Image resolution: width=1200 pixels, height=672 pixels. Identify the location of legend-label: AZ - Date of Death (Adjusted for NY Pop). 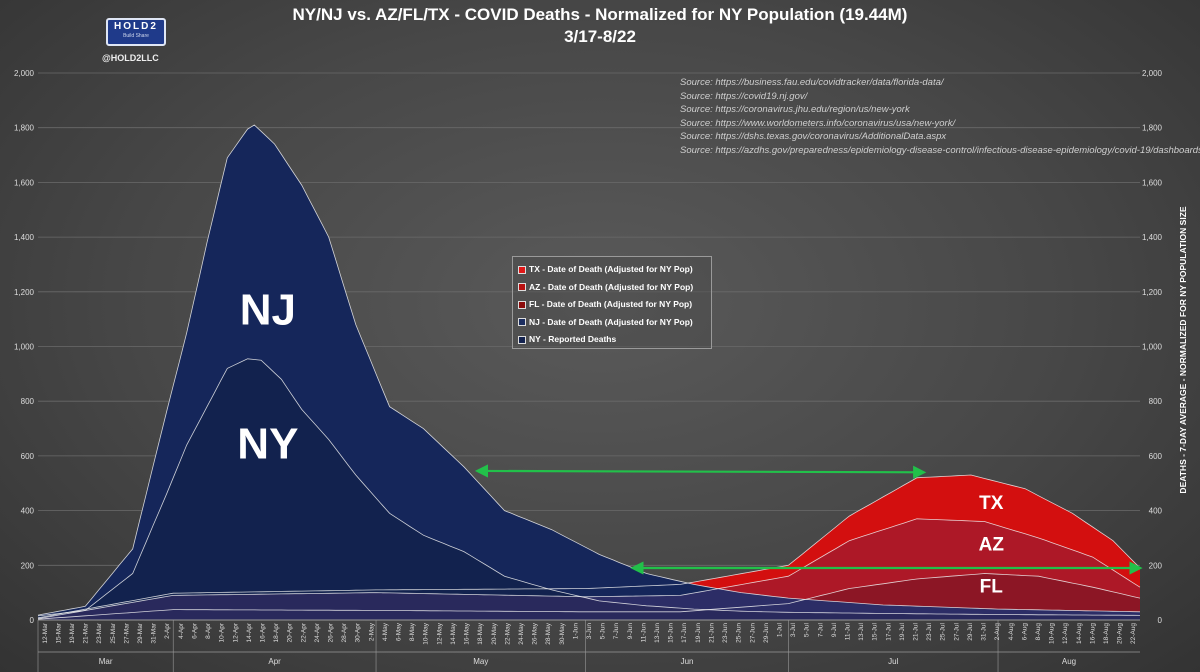
(611, 286).